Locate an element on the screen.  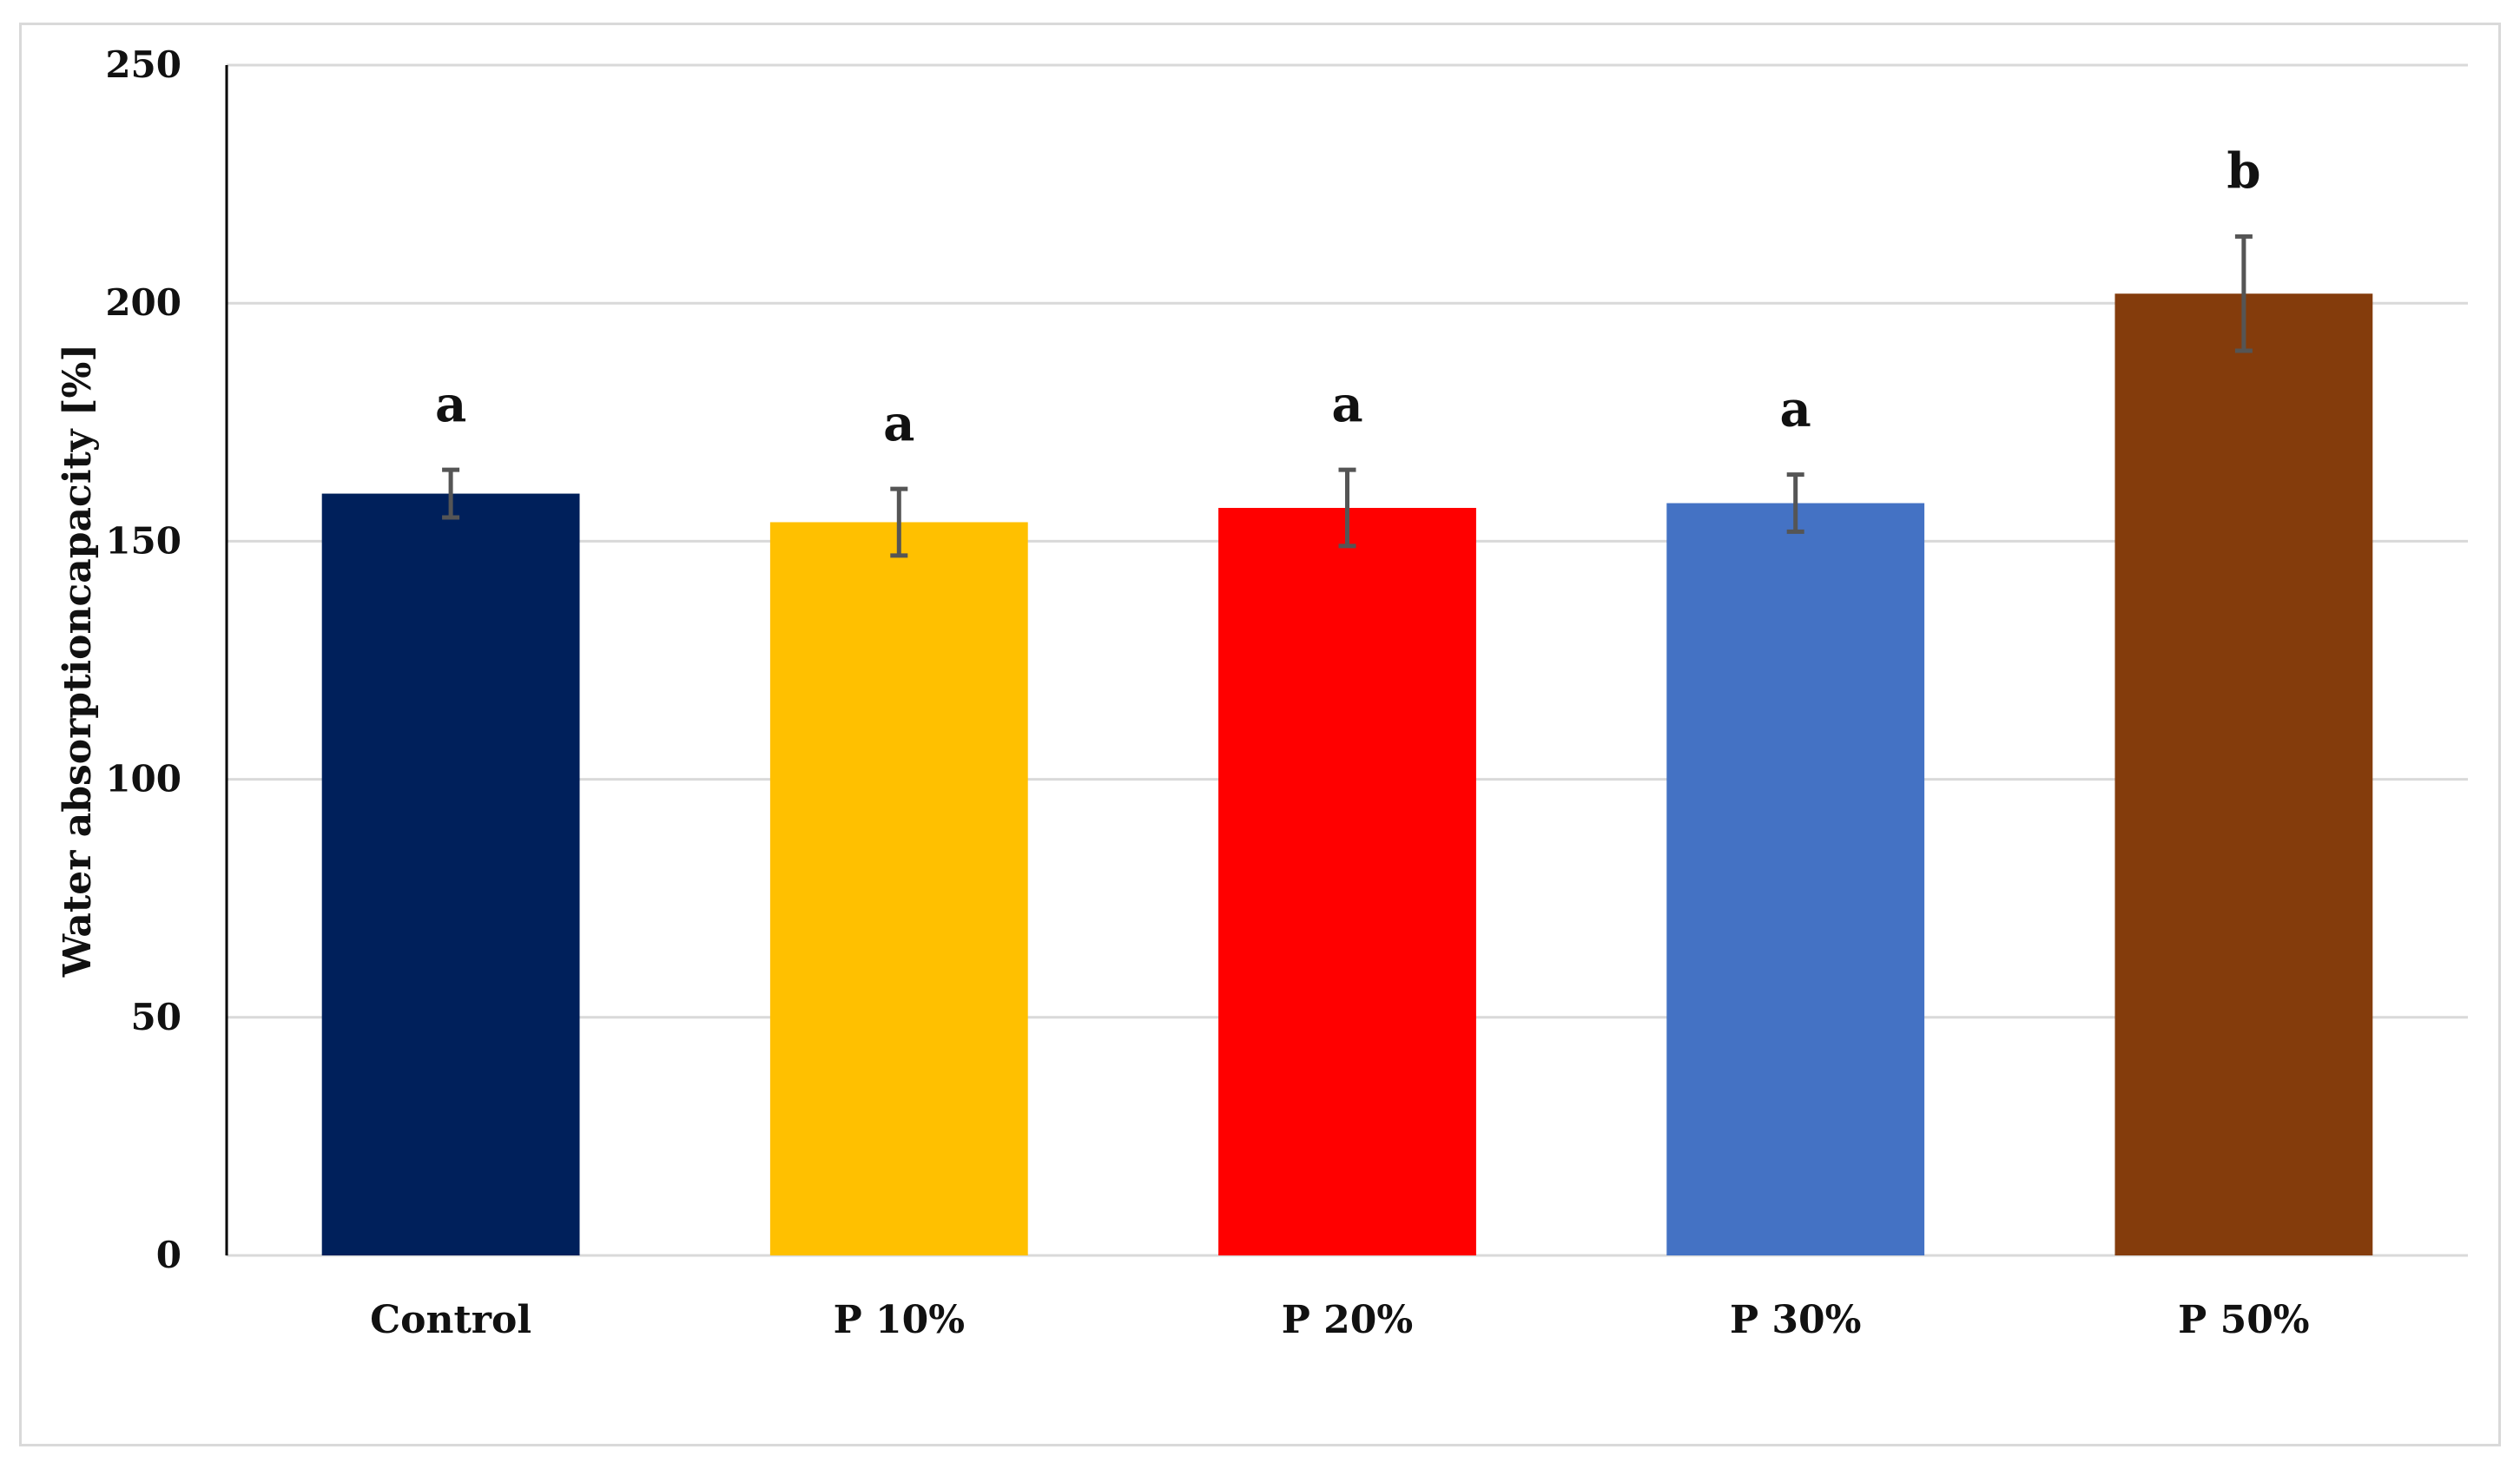
category-labels: Control P 10% P 20% P 30% P 50% is located at coordinates (1339, 1320).